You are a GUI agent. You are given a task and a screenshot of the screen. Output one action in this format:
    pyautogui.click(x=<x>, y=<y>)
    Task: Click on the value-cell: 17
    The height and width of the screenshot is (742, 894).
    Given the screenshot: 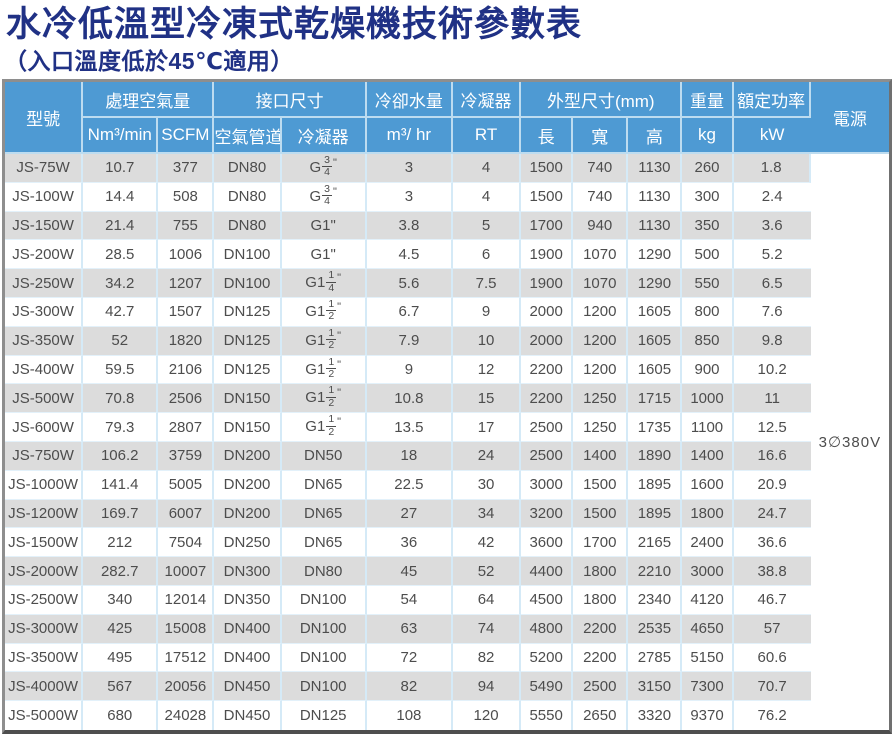 What is the action you would take?
    pyautogui.click(x=487, y=428)
    